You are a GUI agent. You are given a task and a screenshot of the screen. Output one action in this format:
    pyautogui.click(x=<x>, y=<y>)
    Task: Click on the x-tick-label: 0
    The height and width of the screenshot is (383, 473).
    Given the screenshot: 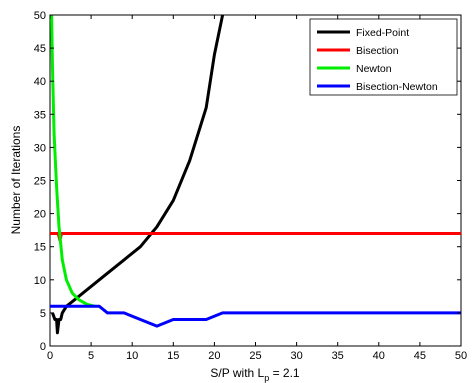 What is the action you would take?
    pyautogui.click(x=50, y=356)
    